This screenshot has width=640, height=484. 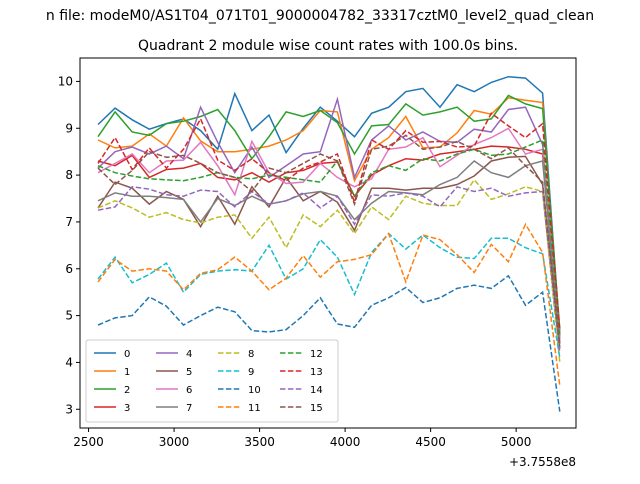 I want to click on legend-label-6: 6, so click(x=189, y=390).